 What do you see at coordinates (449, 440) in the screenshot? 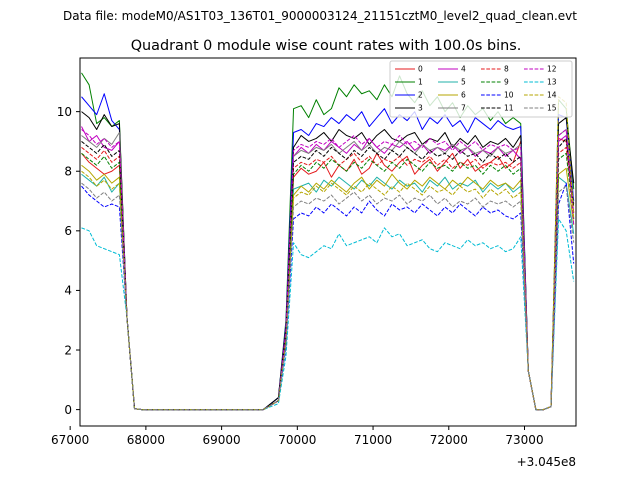
I see `x-tick-label: 72000` at bounding box center [449, 440].